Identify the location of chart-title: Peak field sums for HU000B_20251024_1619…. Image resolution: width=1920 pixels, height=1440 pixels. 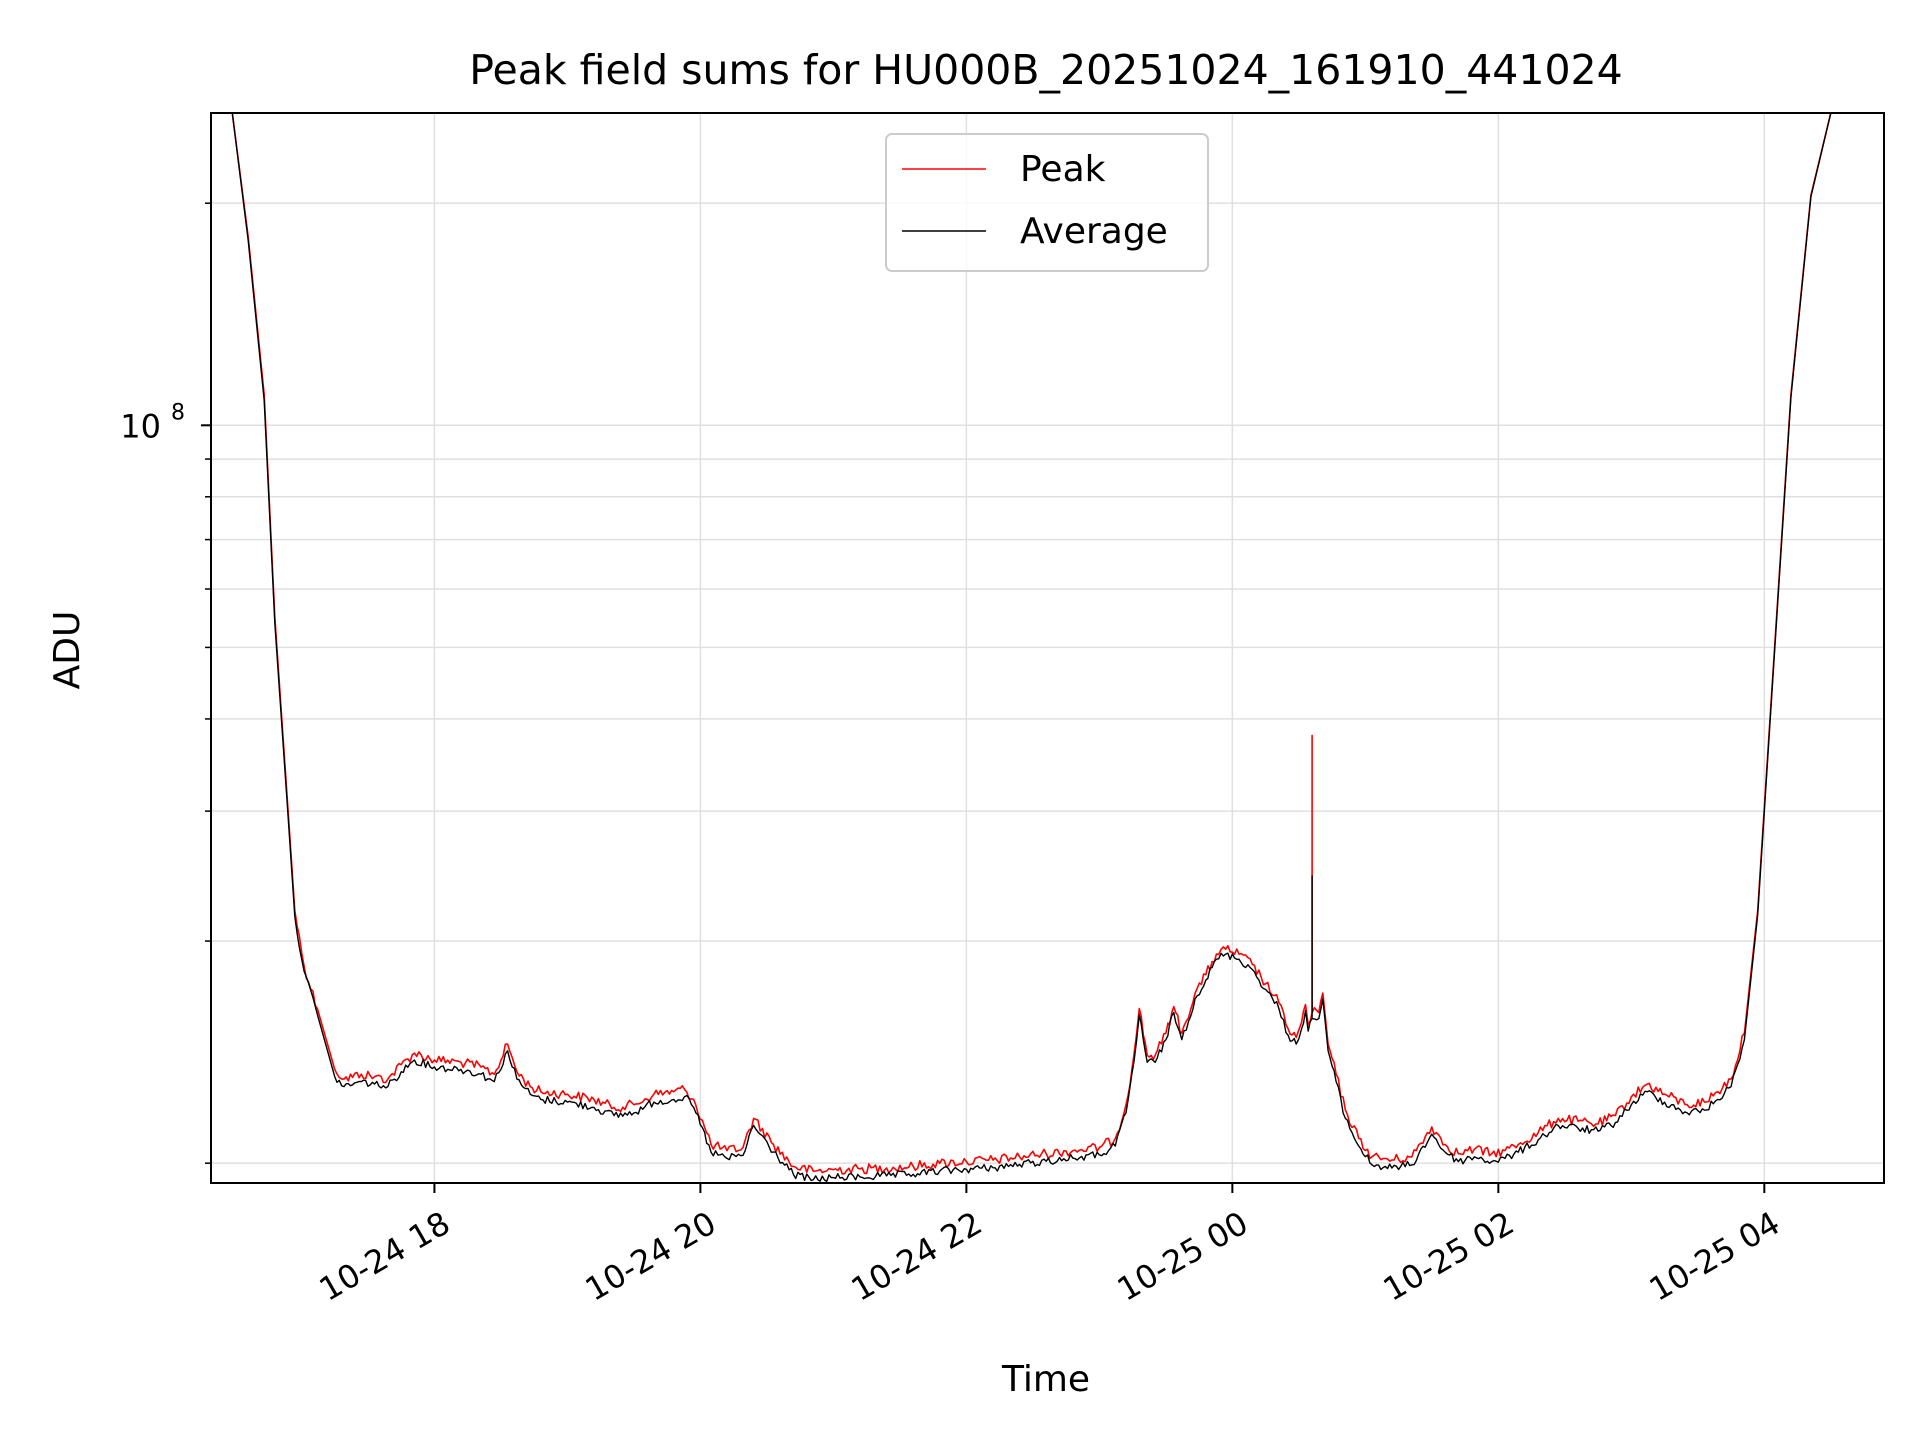
(1045, 70).